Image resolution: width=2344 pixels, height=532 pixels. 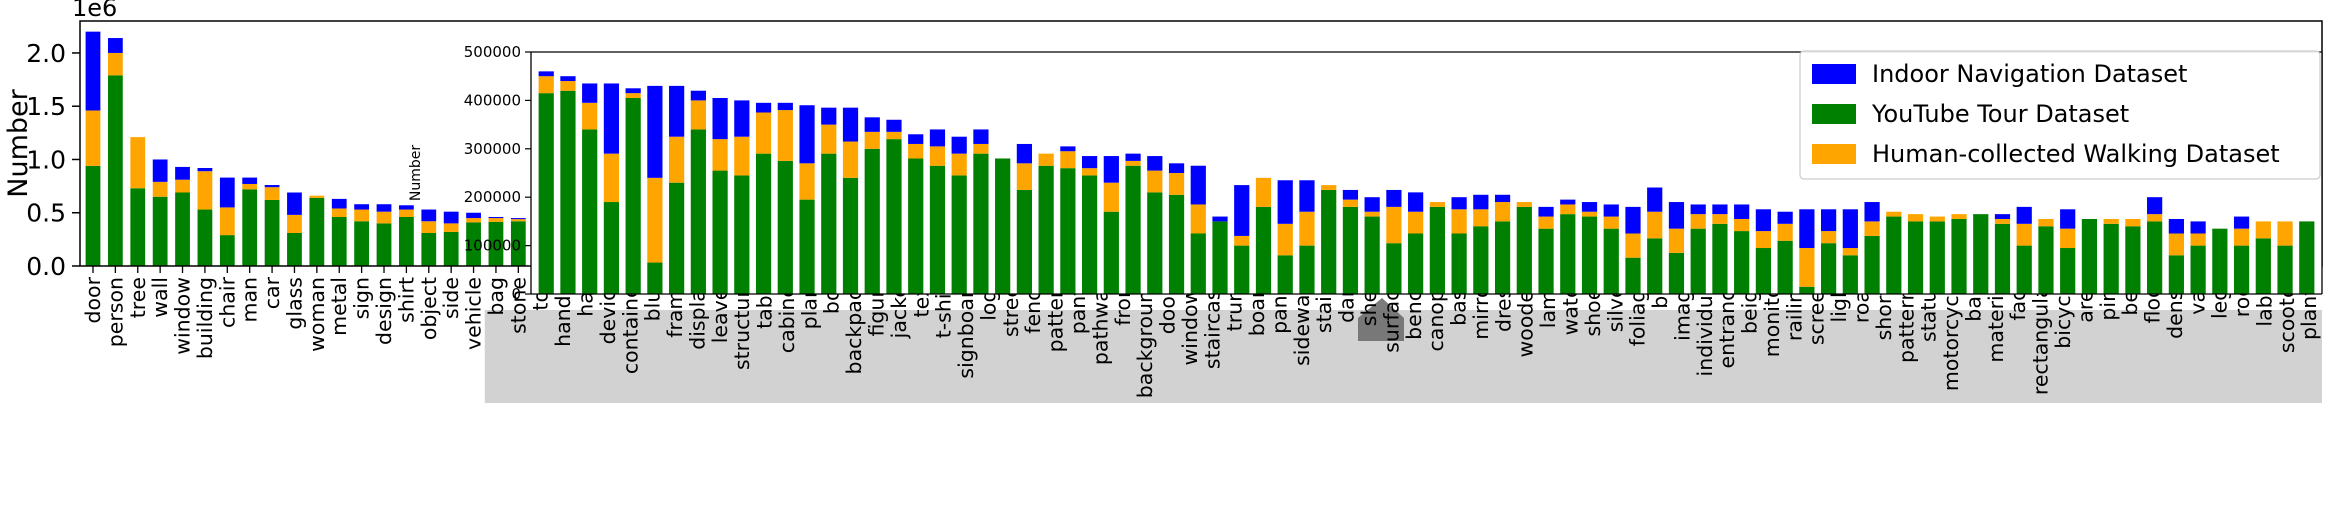 What do you see at coordinates (1915, 257) in the screenshot?
I see `inset-bar-patterns-youtube-tour-dataset` at bounding box center [1915, 257].